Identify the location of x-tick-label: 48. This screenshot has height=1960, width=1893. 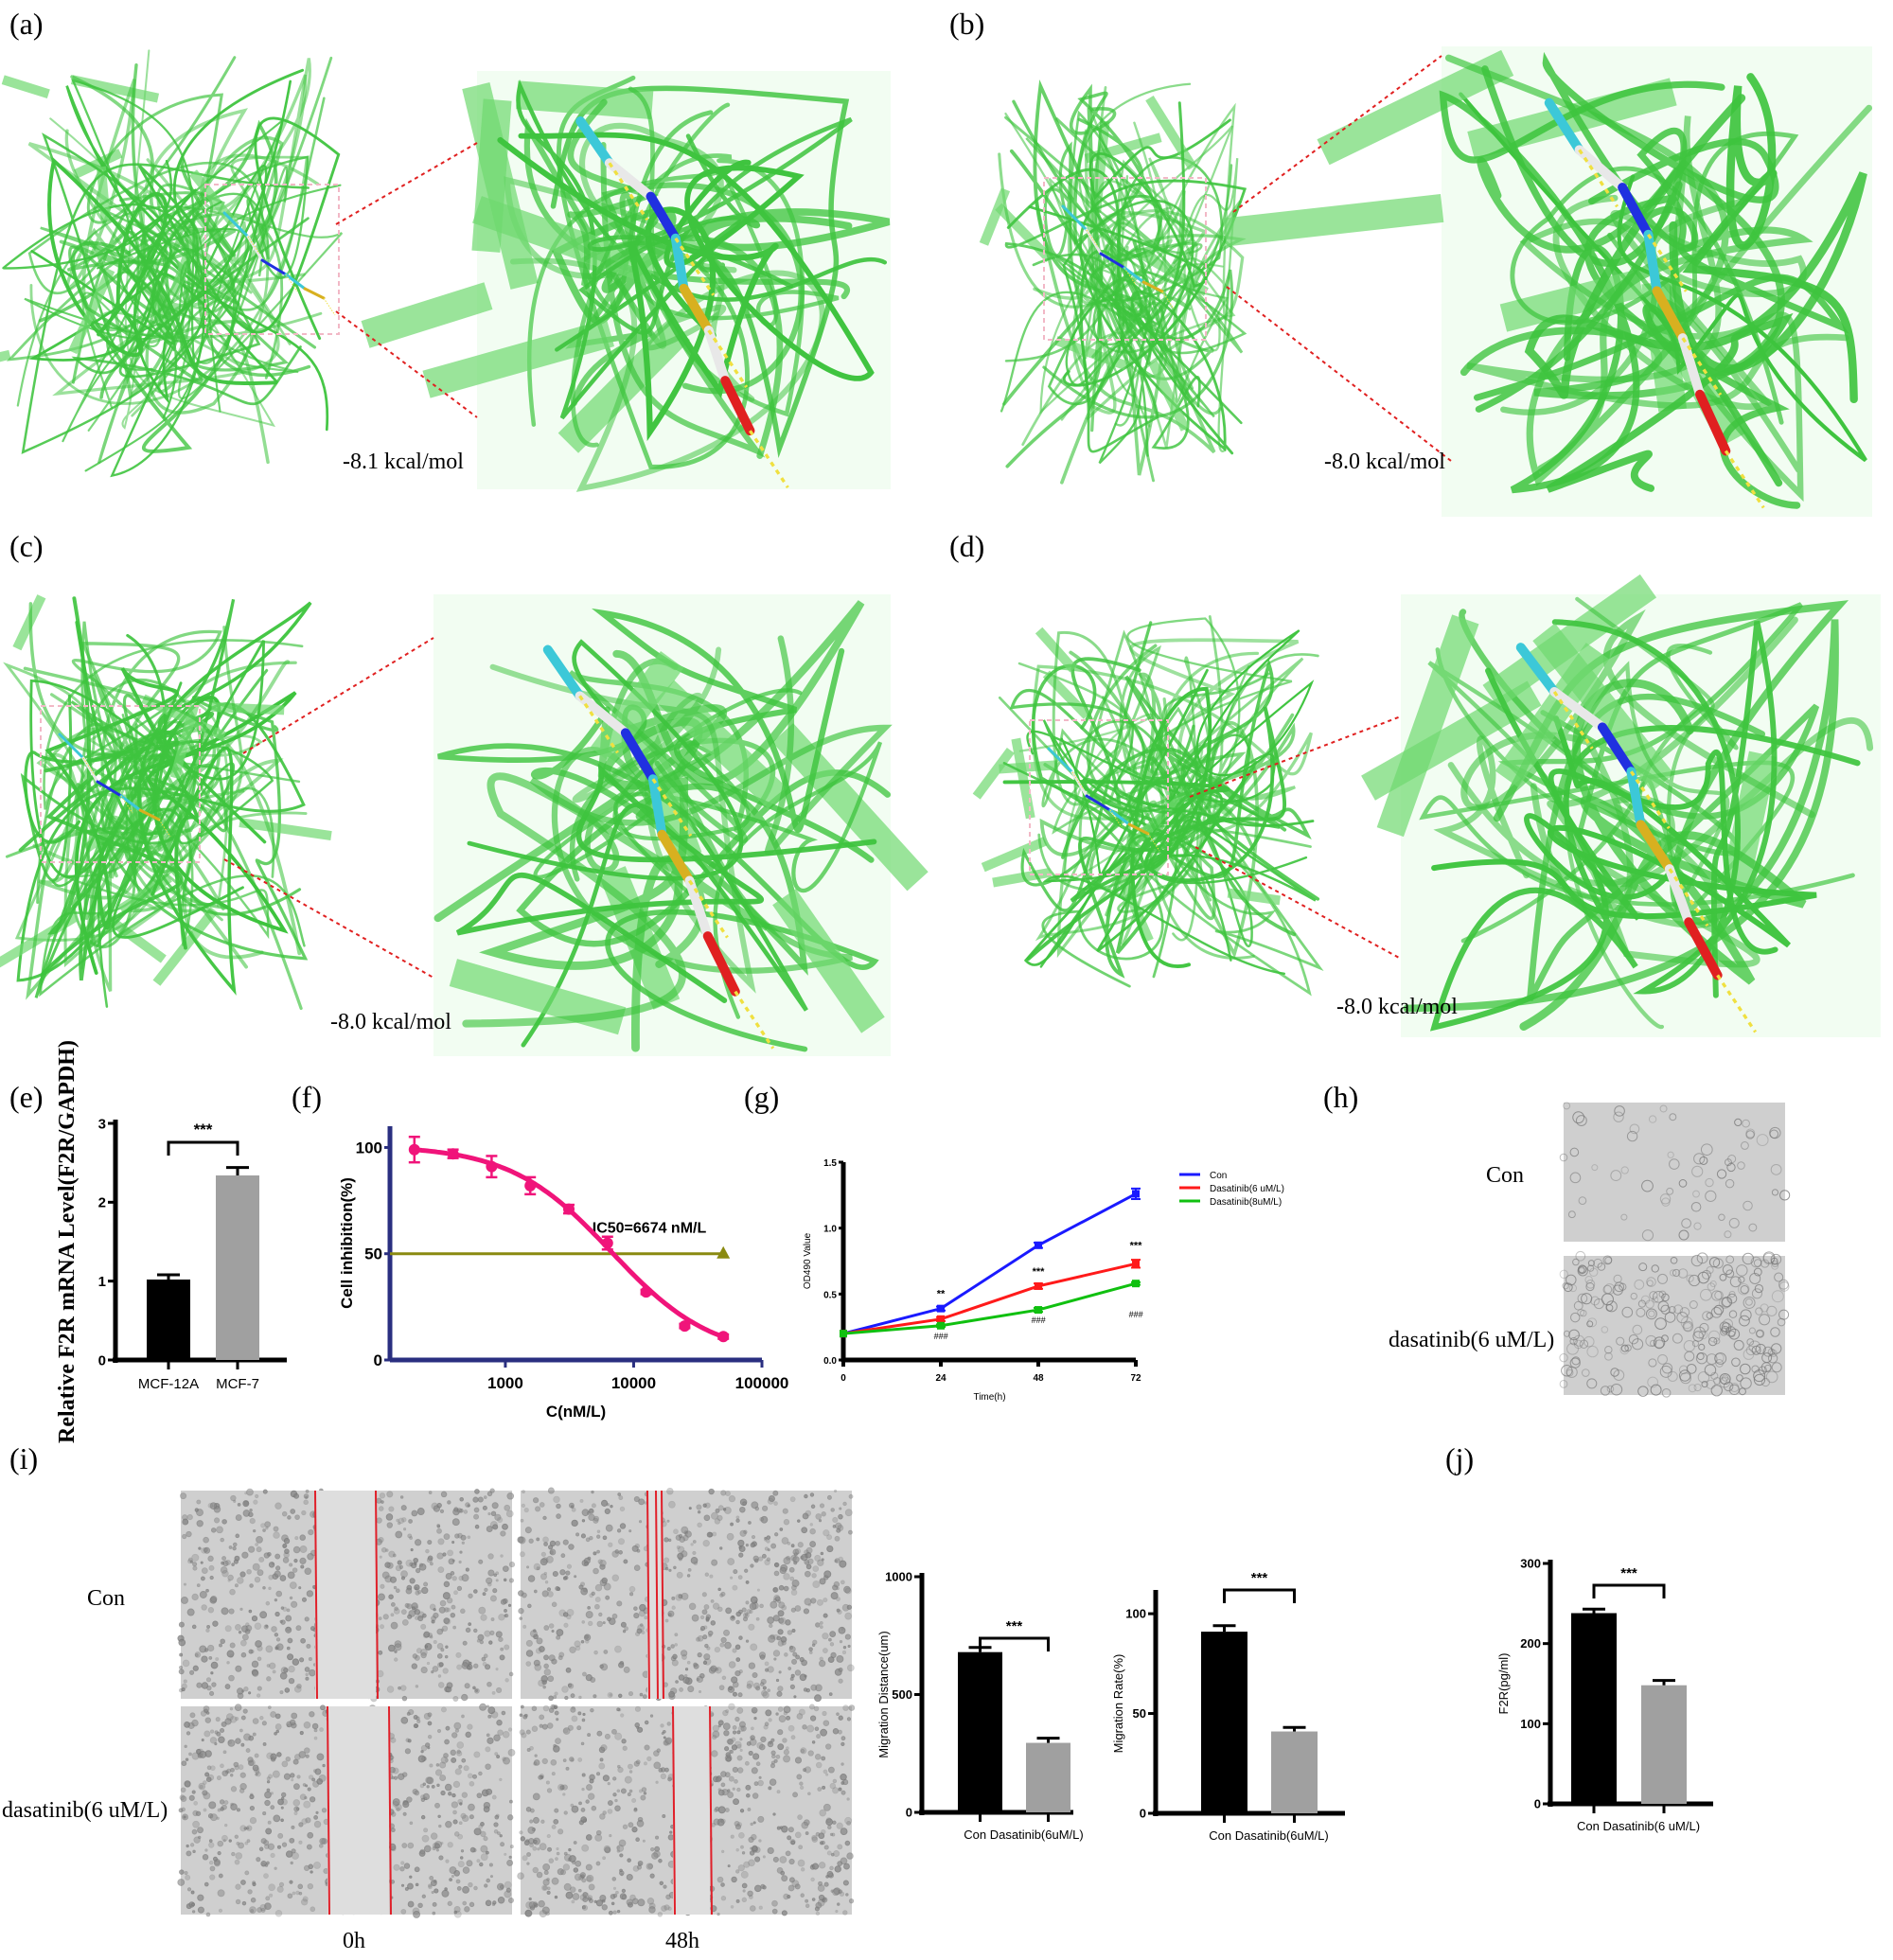
(1038, 1378).